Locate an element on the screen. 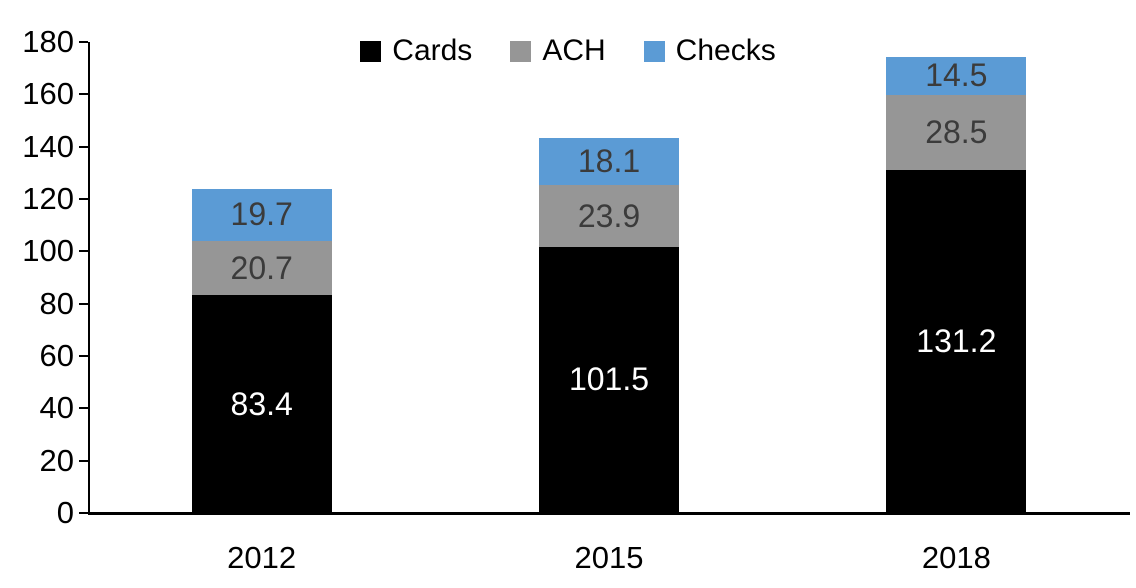 This screenshot has width=1136, height=588. data-label-ach-2018: 28.5 is located at coordinates (956, 132).